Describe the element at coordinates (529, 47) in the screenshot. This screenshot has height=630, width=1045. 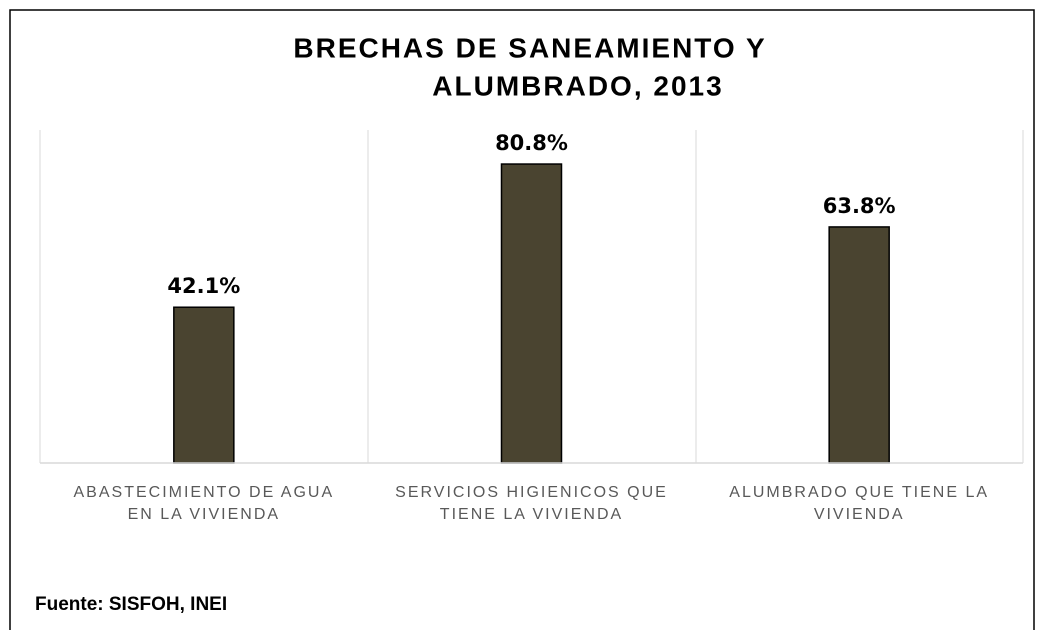
I see `chart-title: BRECHAS DE SANEAMIENTO Y` at that location.